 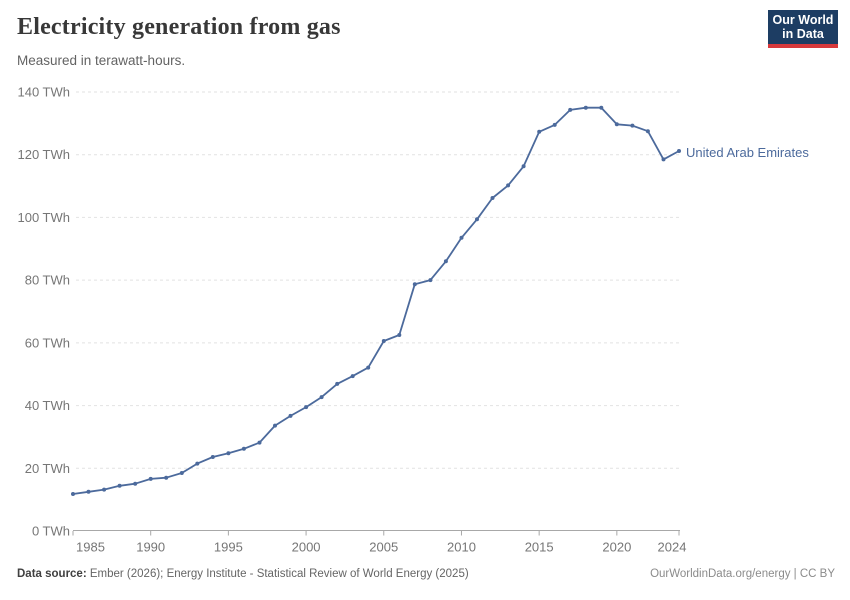 What do you see at coordinates (179, 27) in the screenshot?
I see `page-title: Electricity generation from gas` at bounding box center [179, 27].